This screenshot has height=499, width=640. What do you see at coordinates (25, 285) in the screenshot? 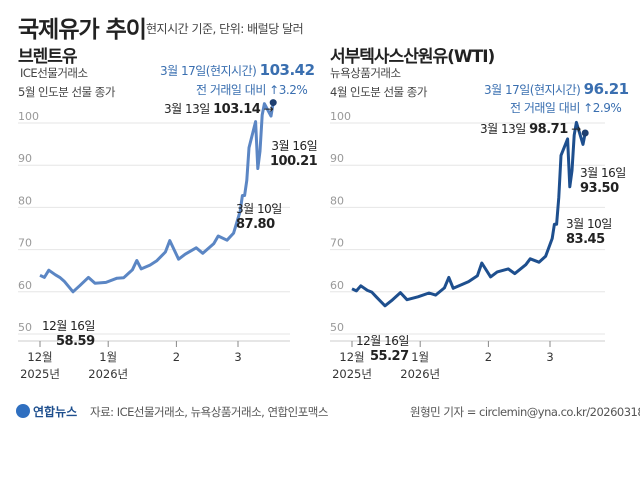
I see `brent-ytick-label: 60` at bounding box center [25, 285].